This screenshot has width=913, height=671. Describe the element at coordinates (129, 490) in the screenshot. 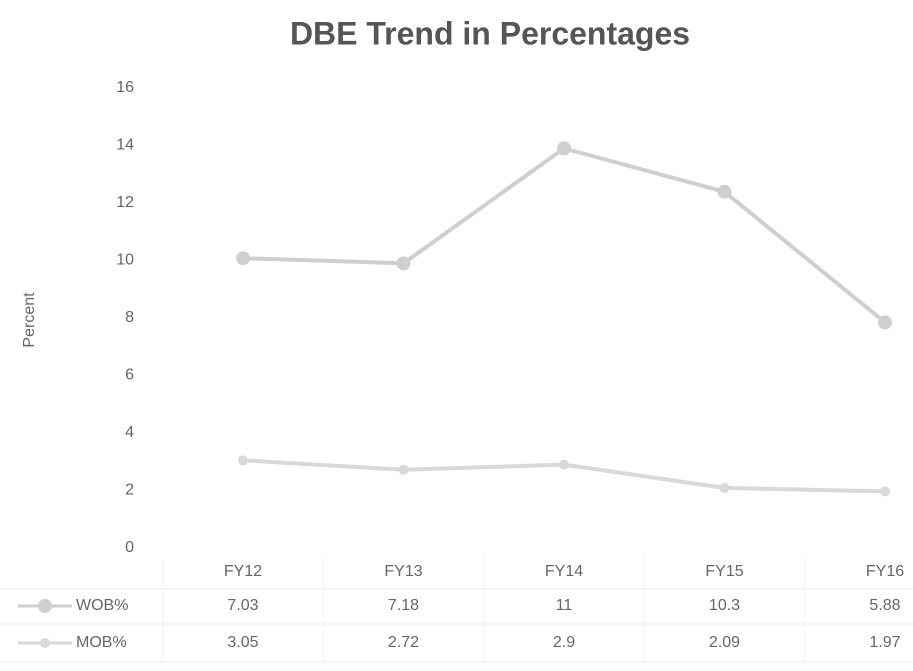

I see `y-tick-label: 2` at that location.